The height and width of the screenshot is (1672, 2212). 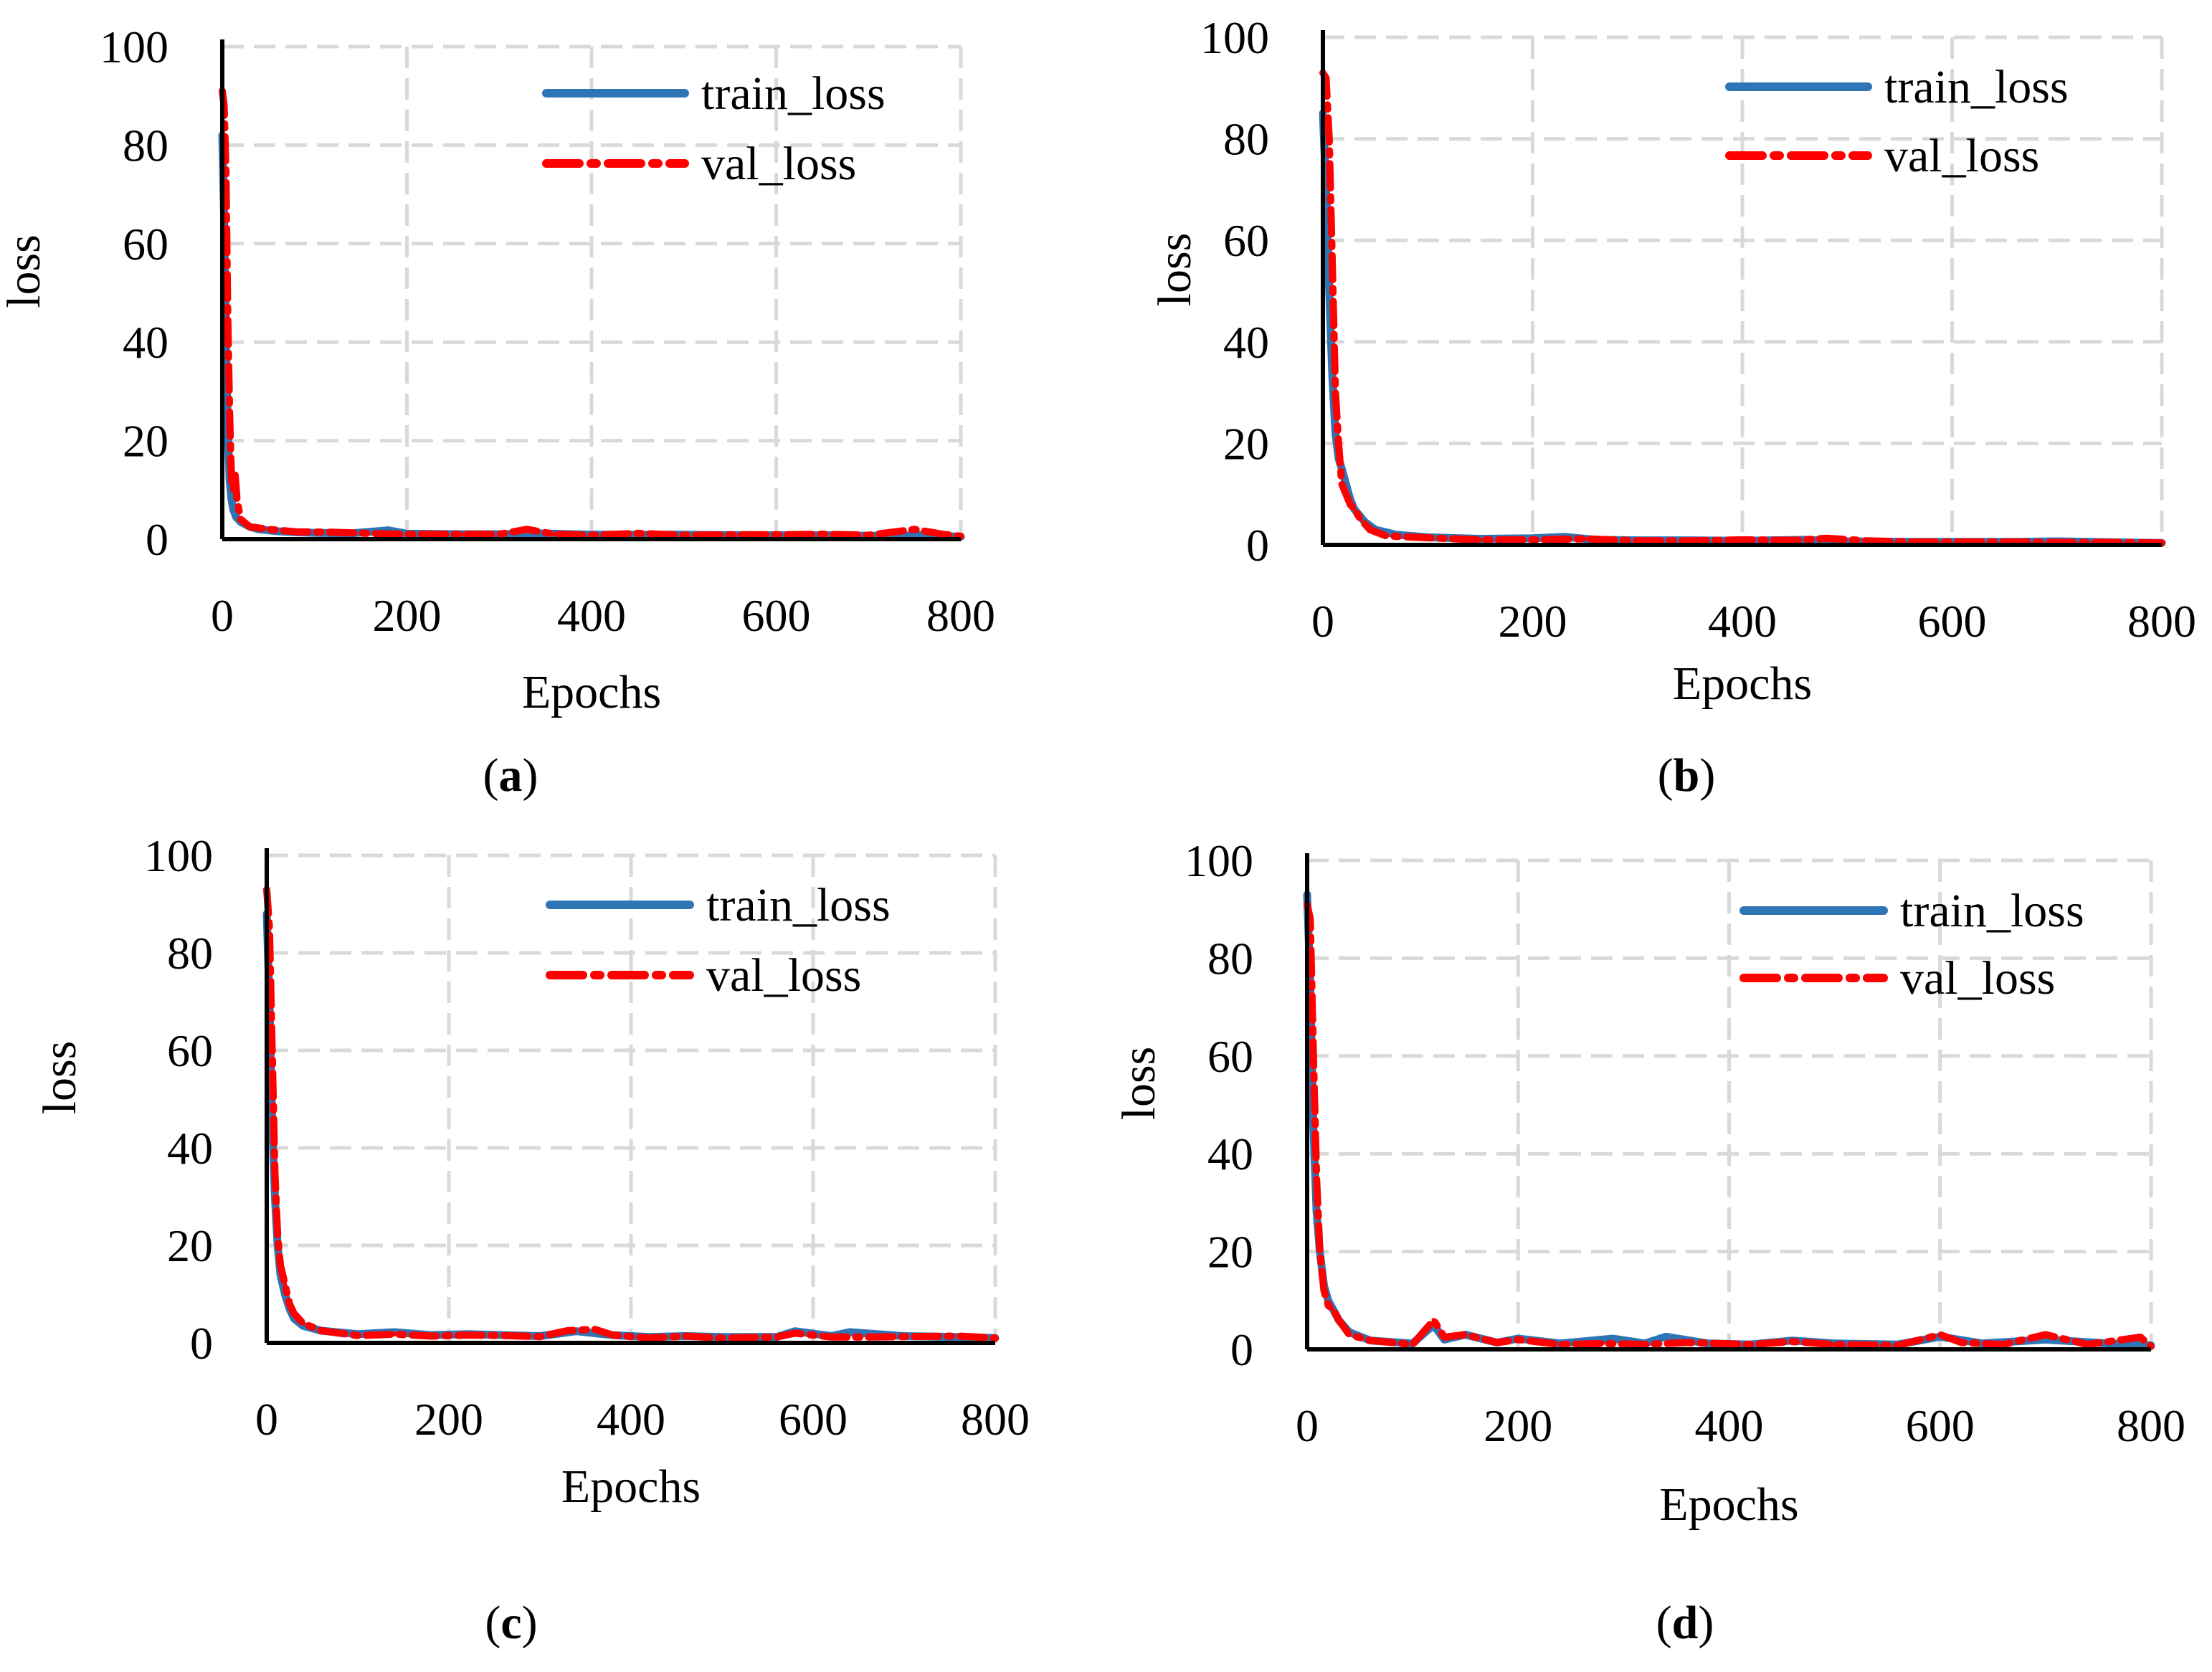 What do you see at coordinates (631, 1113) in the screenshot?
I see `series-line-val-loss` at bounding box center [631, 1113].